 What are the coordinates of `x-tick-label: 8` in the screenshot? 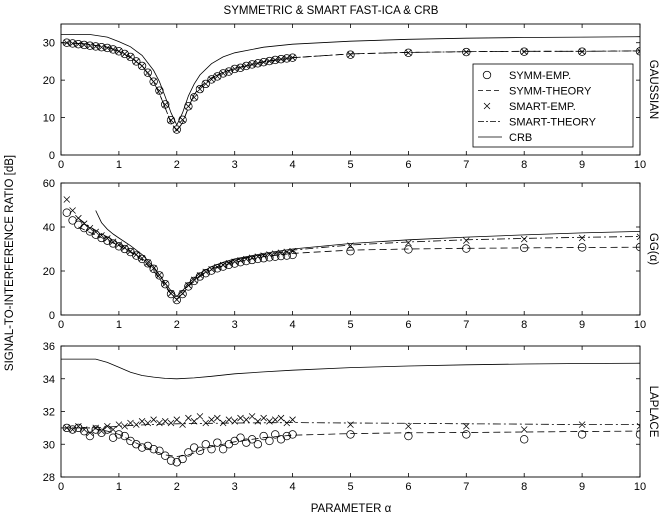 It's located at (524, 325).